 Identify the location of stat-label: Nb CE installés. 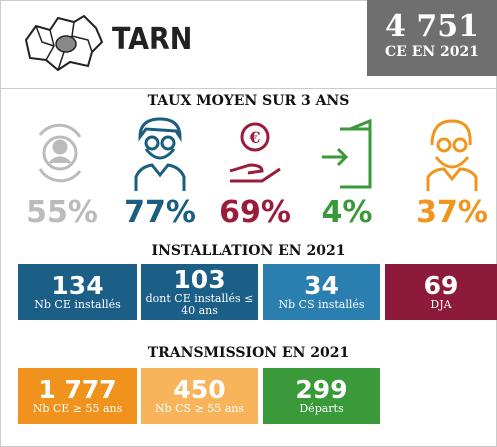
(77, 304).